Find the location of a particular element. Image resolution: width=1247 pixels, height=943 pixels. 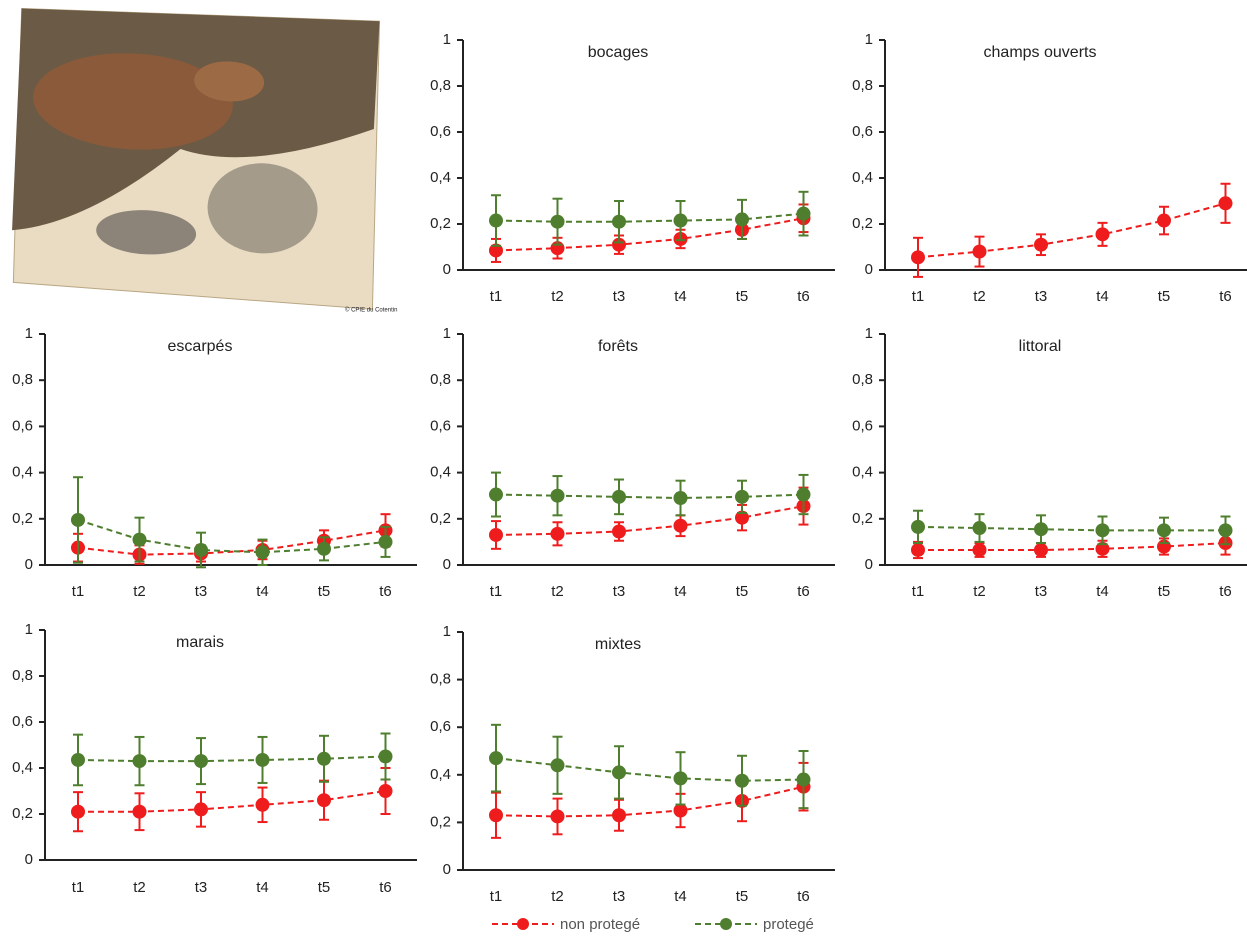

panel: 0 0,2 0,4 0,6 0,8 1 t1 t2 t3 t4 t5 t6 escarpés is located at coordinates (214, 462).